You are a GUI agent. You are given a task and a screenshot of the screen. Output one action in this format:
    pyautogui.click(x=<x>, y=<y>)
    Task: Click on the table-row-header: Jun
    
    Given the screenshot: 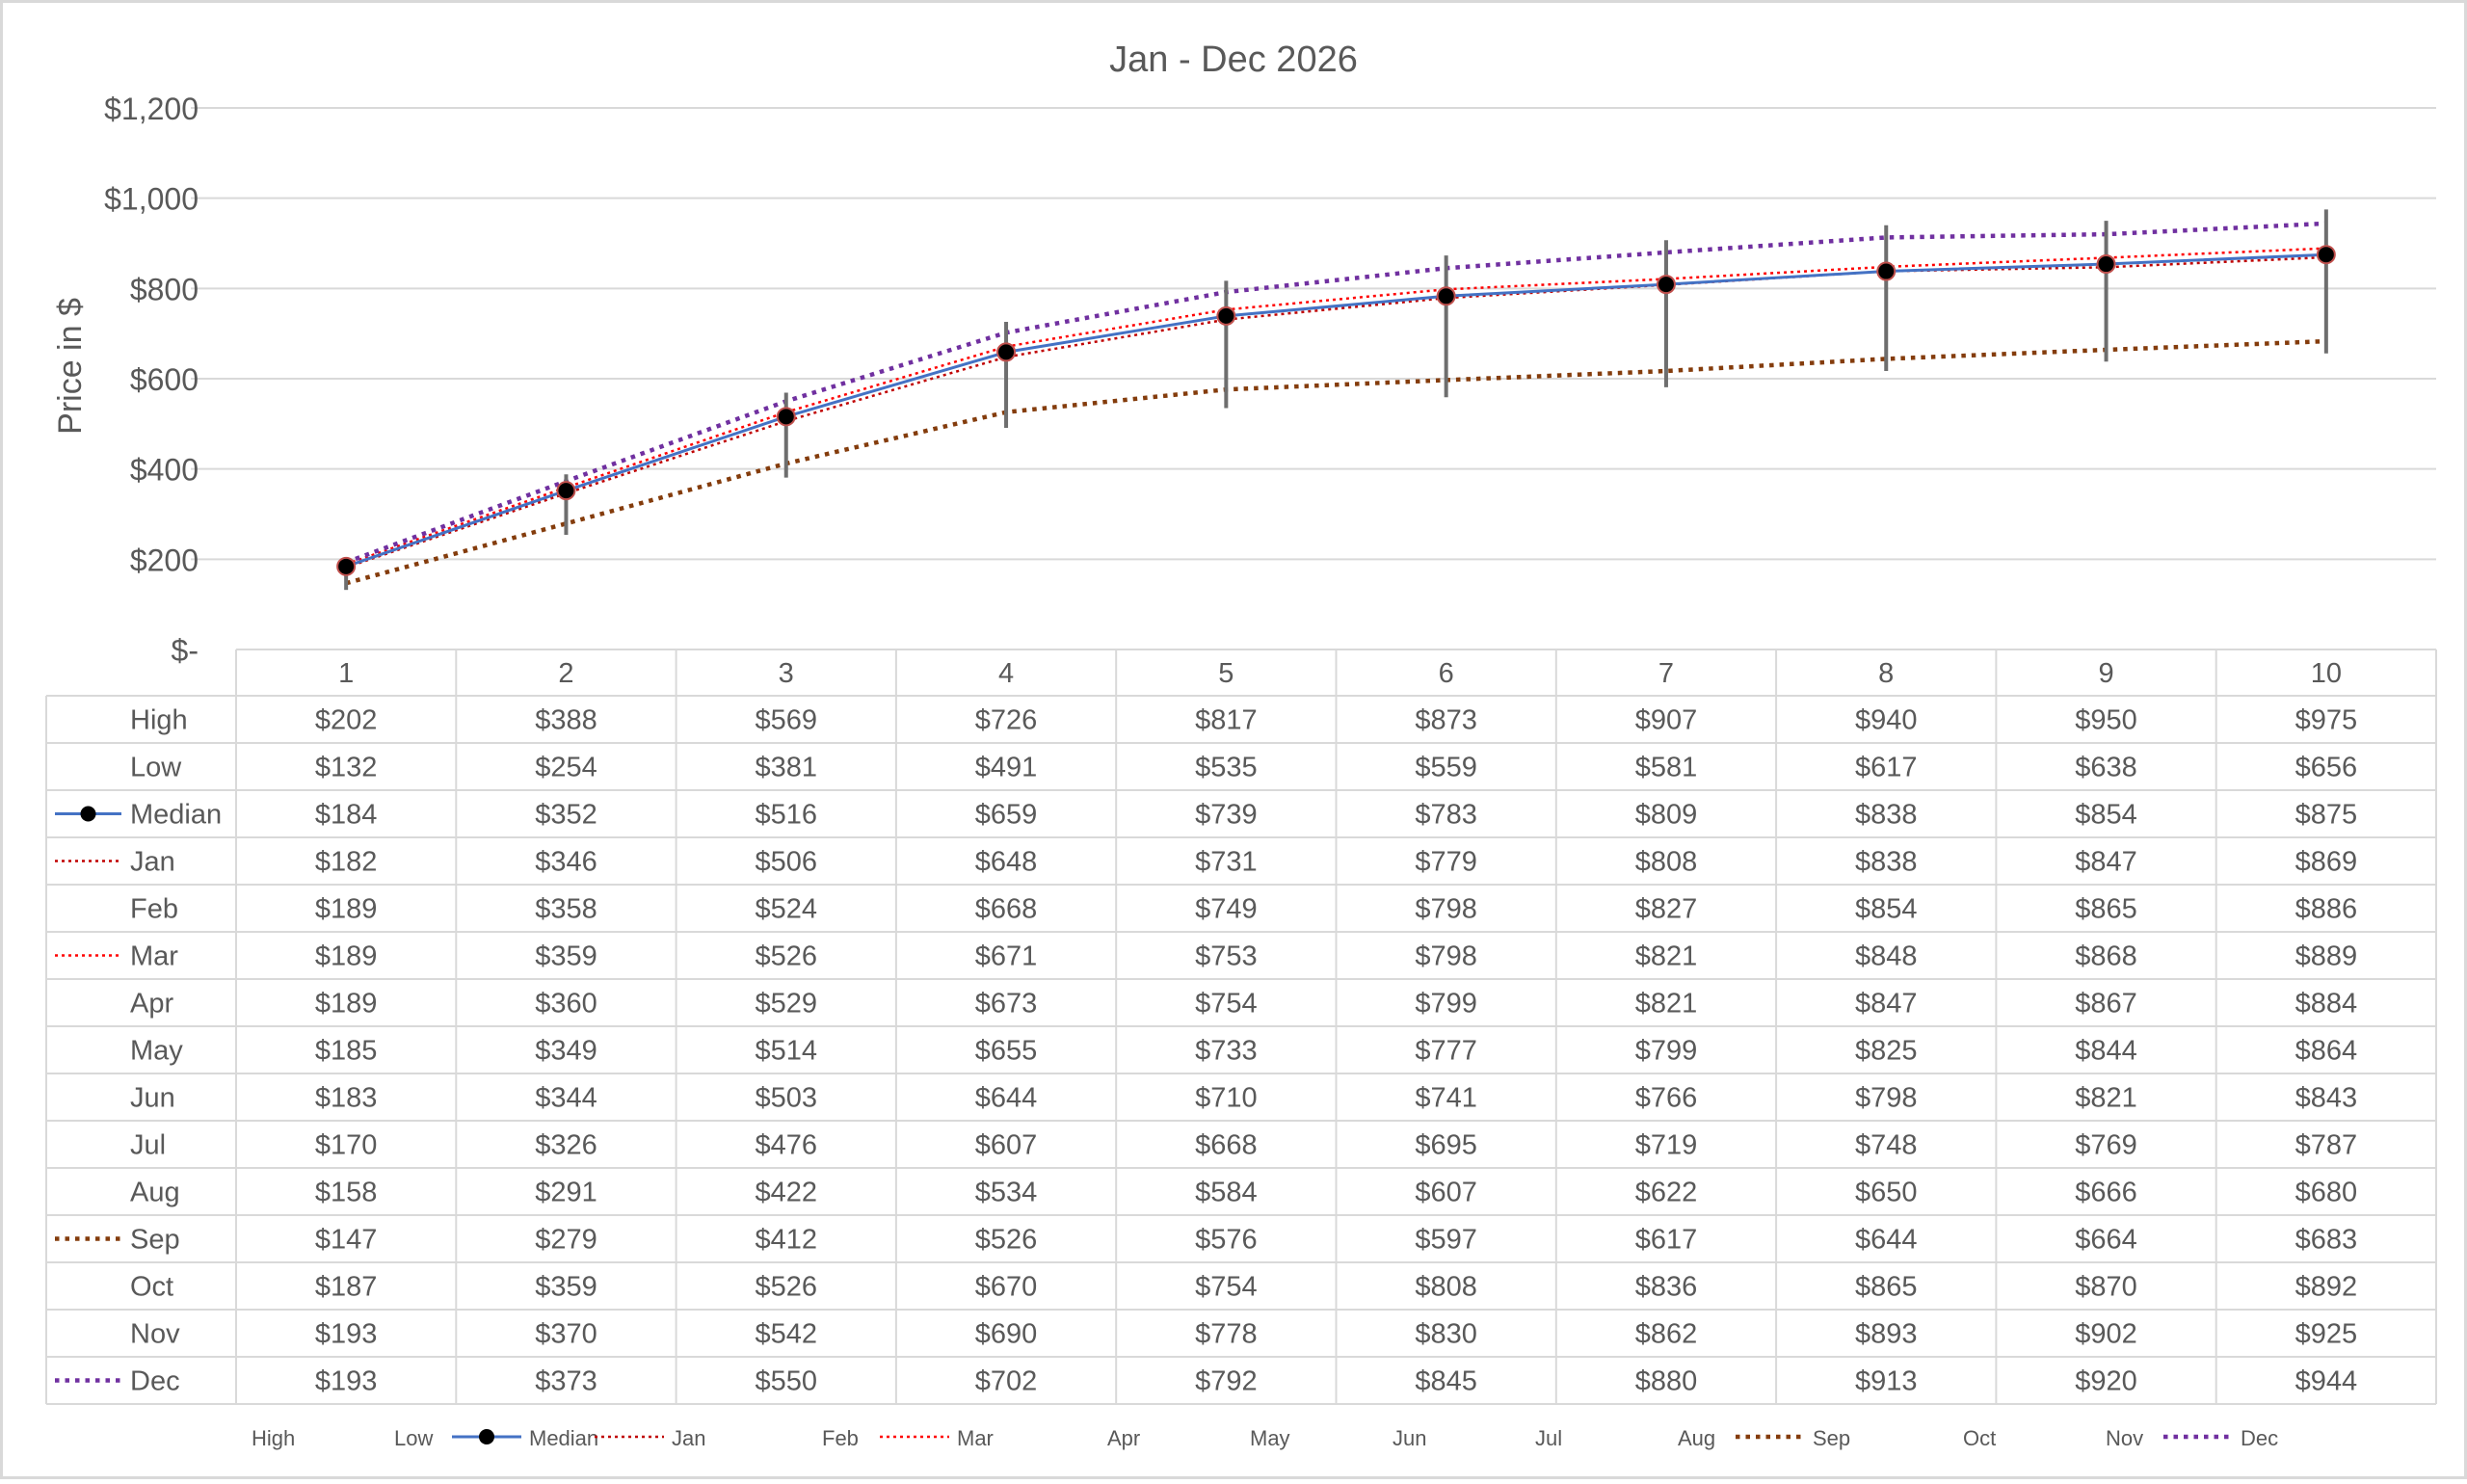 What is the action you would take?
    pyautogui.click(x=152, y=1098)
    